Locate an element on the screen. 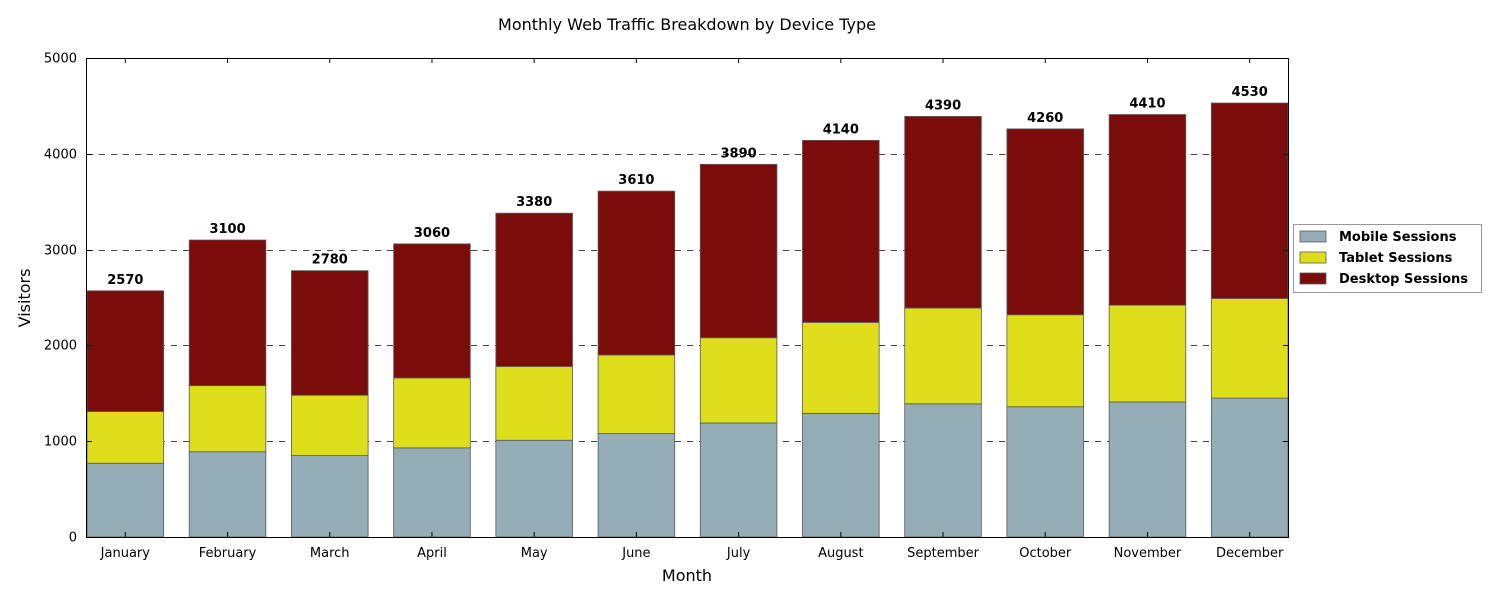  x-tick-label: September is located at coordinates (943, 553).